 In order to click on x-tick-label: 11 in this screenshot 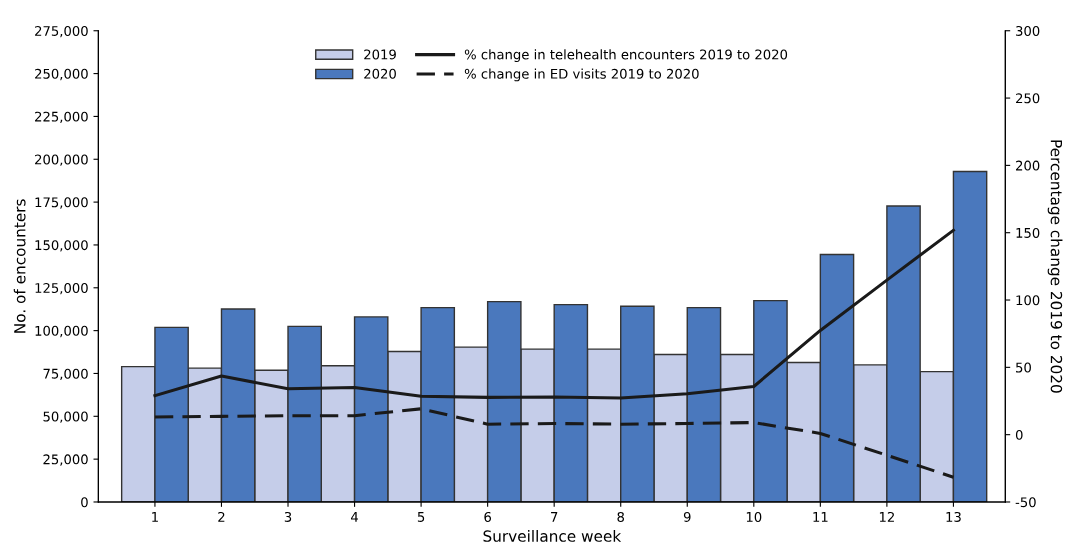, I will do `click(820, 517)`.